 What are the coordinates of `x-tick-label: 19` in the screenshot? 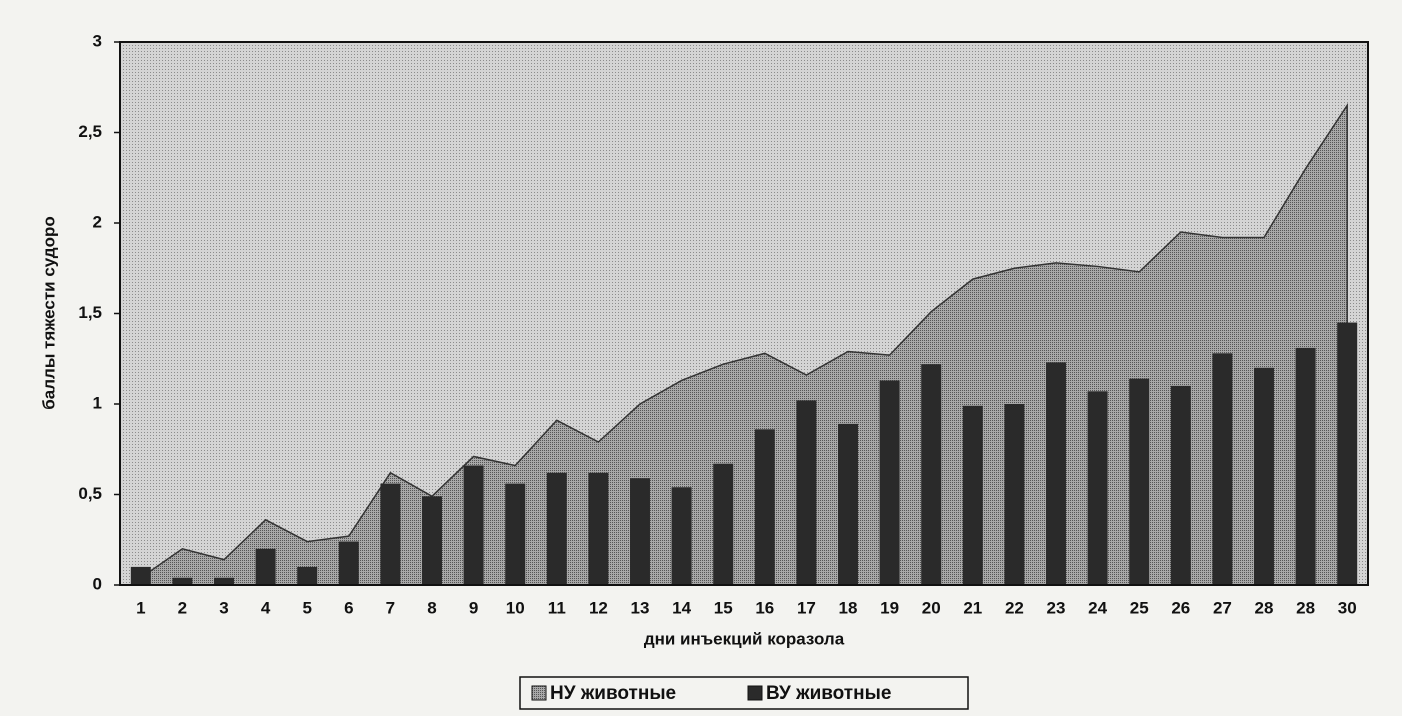 It's located at (889, 607).